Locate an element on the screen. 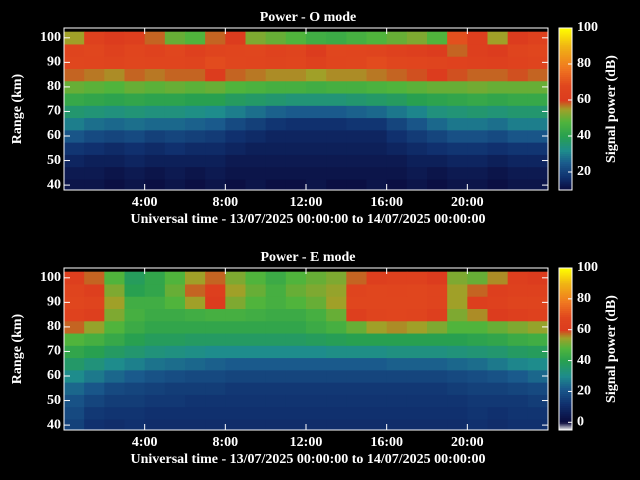 This screenshot has height=480, width=640. x-tick-label: 12:00 is located at coordinates (306, 442).